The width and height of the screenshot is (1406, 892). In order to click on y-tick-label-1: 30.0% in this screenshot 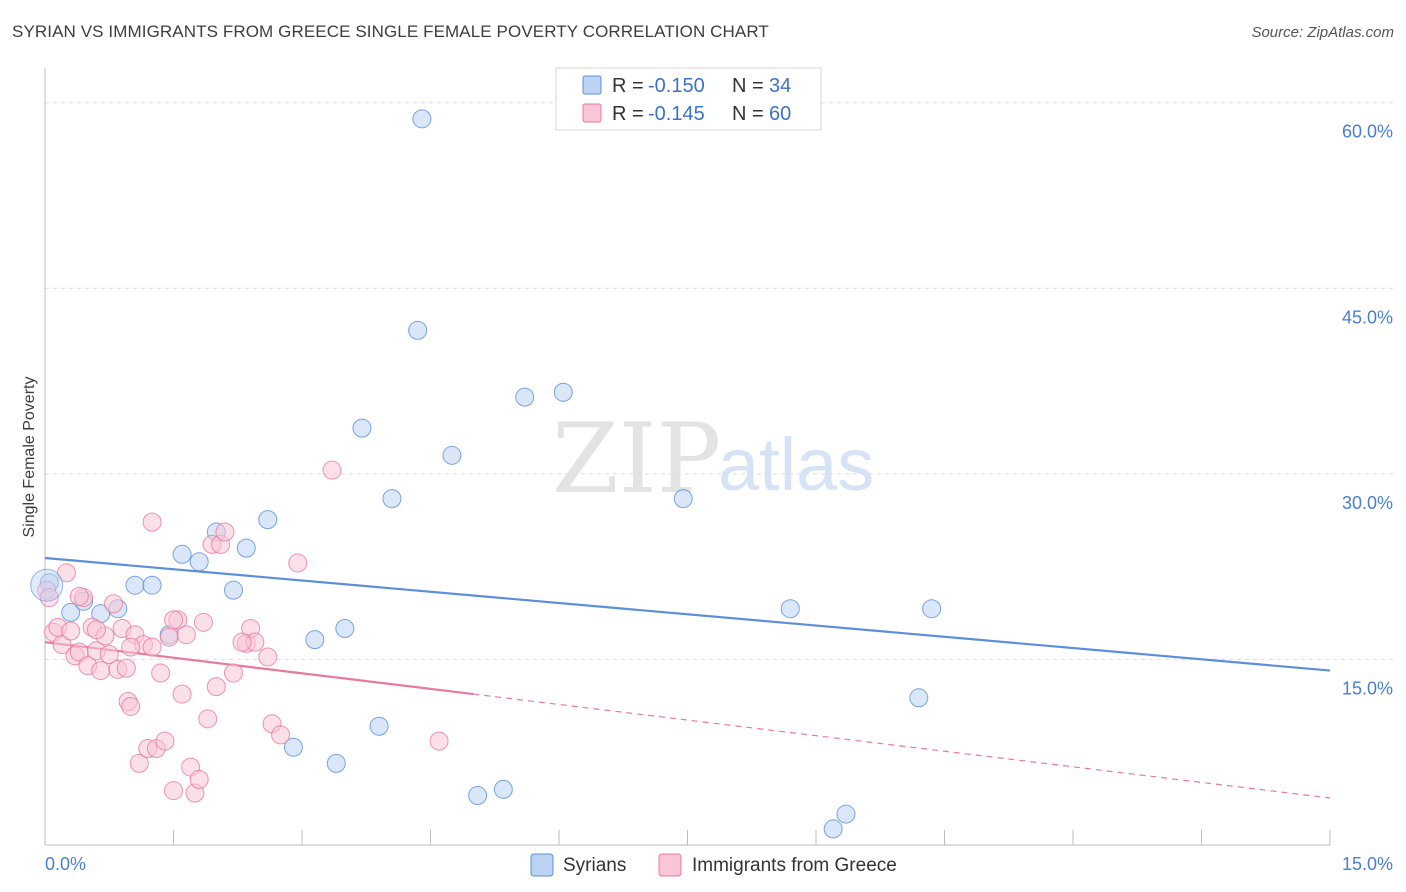, I will do `click(1367, 503)`.